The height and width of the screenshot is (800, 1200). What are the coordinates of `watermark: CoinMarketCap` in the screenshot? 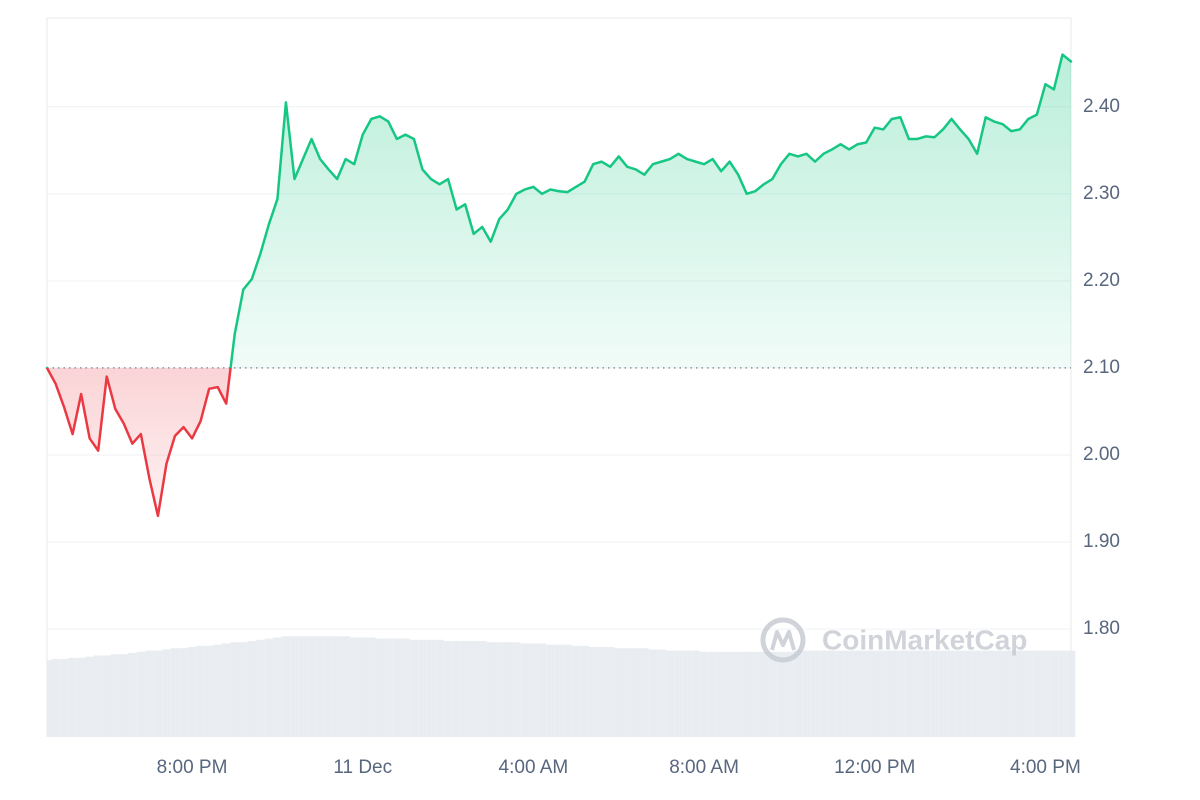 It's located at (893, 640).